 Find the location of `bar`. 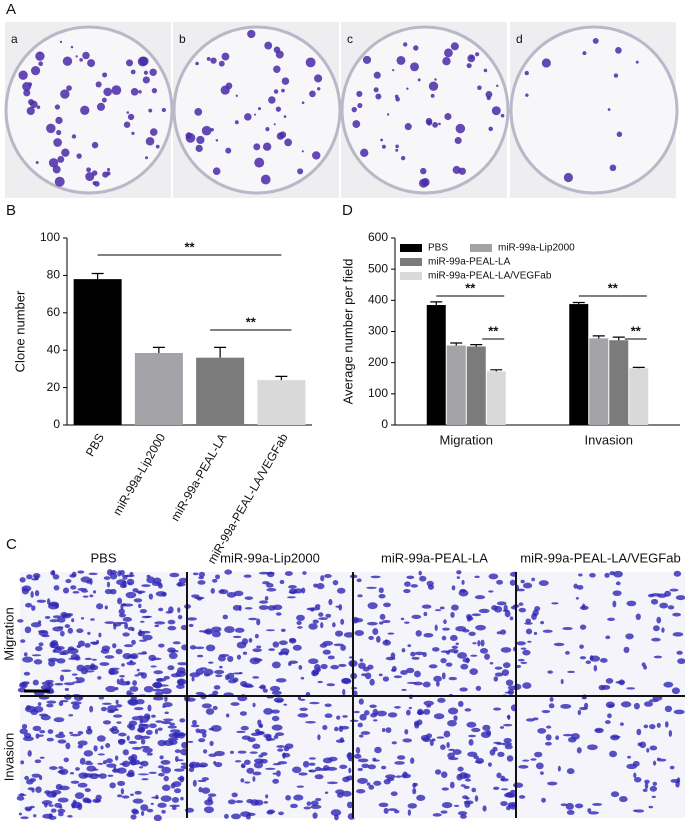

bar is located at coordinates (579, 364).